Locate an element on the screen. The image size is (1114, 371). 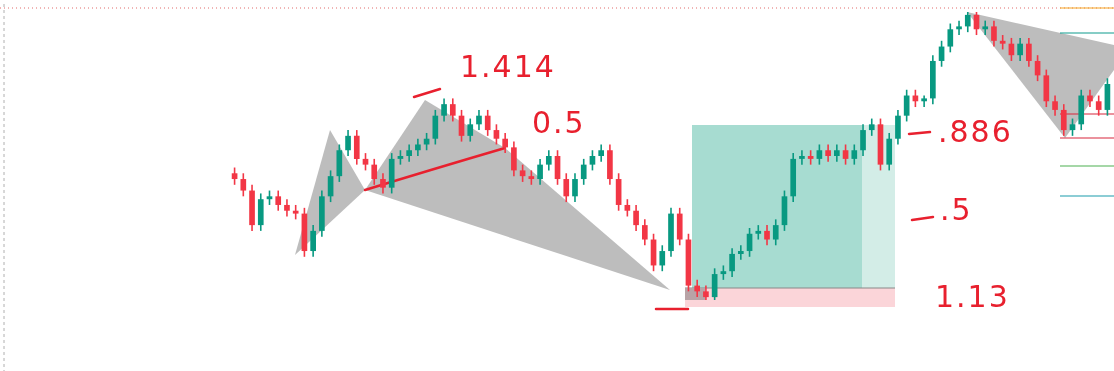
annotation: 0.5 is located at coordinates (559, 122).